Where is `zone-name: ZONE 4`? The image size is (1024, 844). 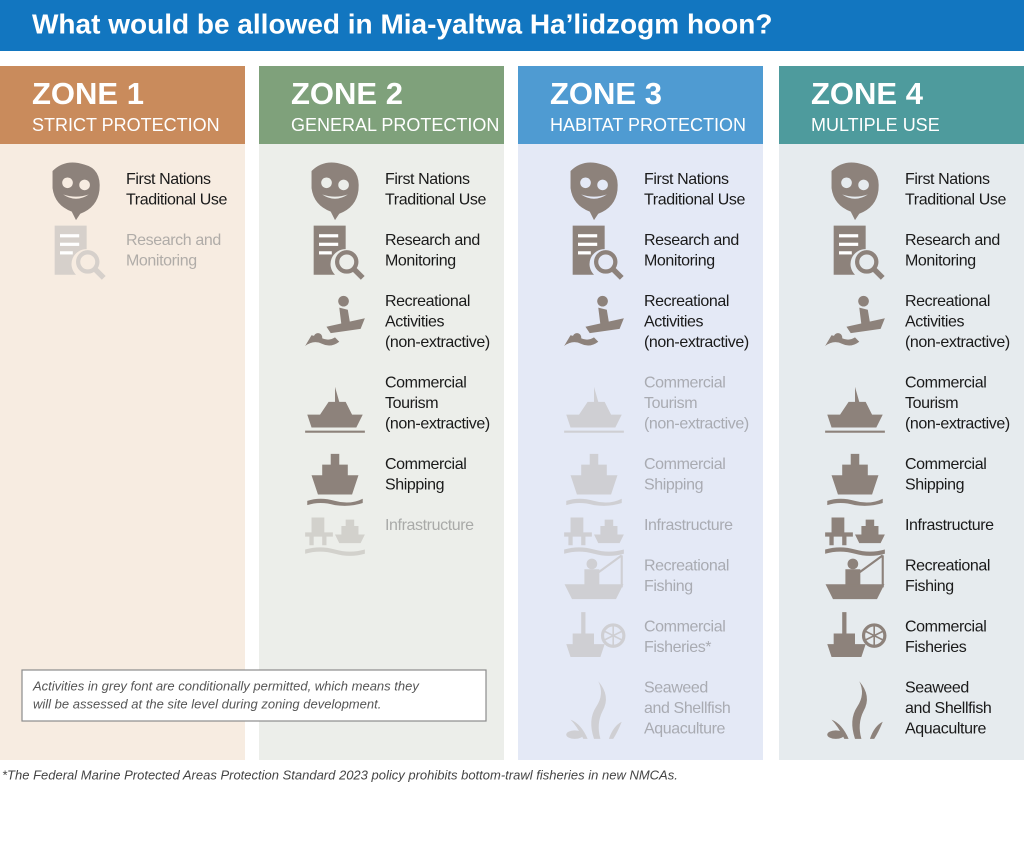 zone-name: ZONE 4 is located at coordinates (867, 93).